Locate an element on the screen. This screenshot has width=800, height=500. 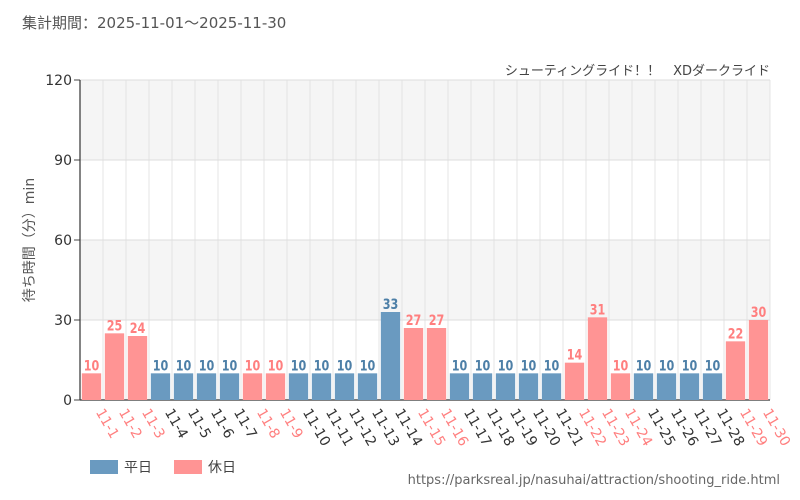
value-label-11-4: 10 is located at coordinates (161, 365).